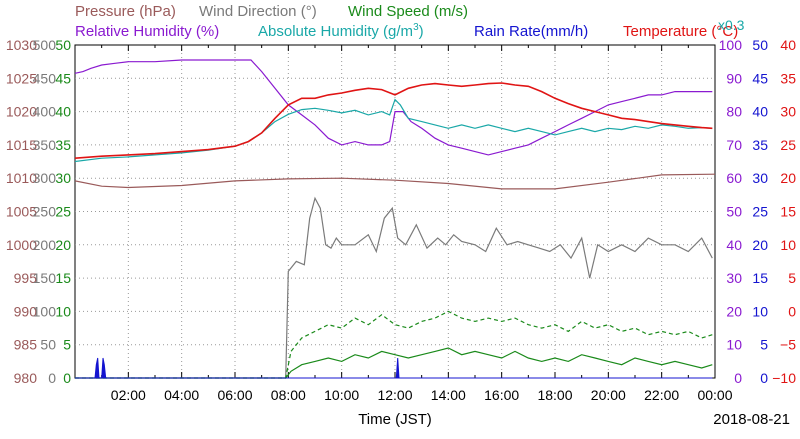 The width and height of the screenshot is (800, 439). Describe the element at coordinates (751, 419) in the screenshot. I see `date-label: 2018-08-21` at that location.